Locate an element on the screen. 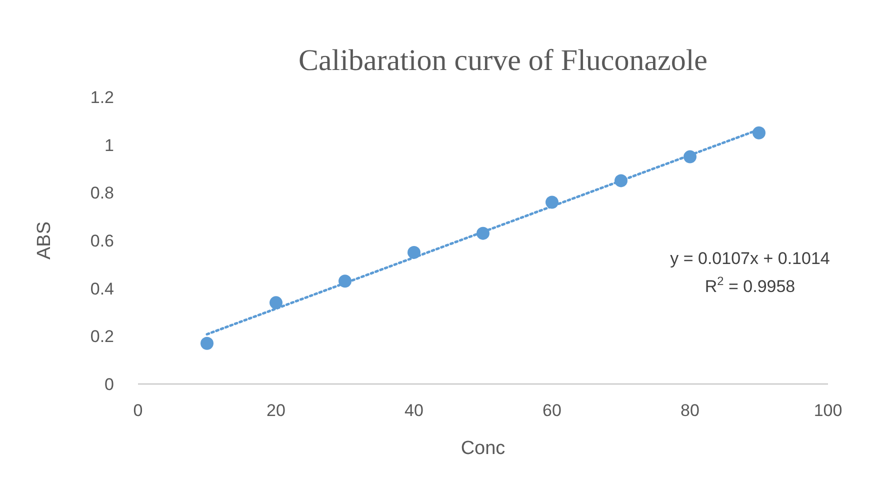 This screenshot has height=483, width=877. y-tick-label: 0.2 is located at coordinates (102, 336).